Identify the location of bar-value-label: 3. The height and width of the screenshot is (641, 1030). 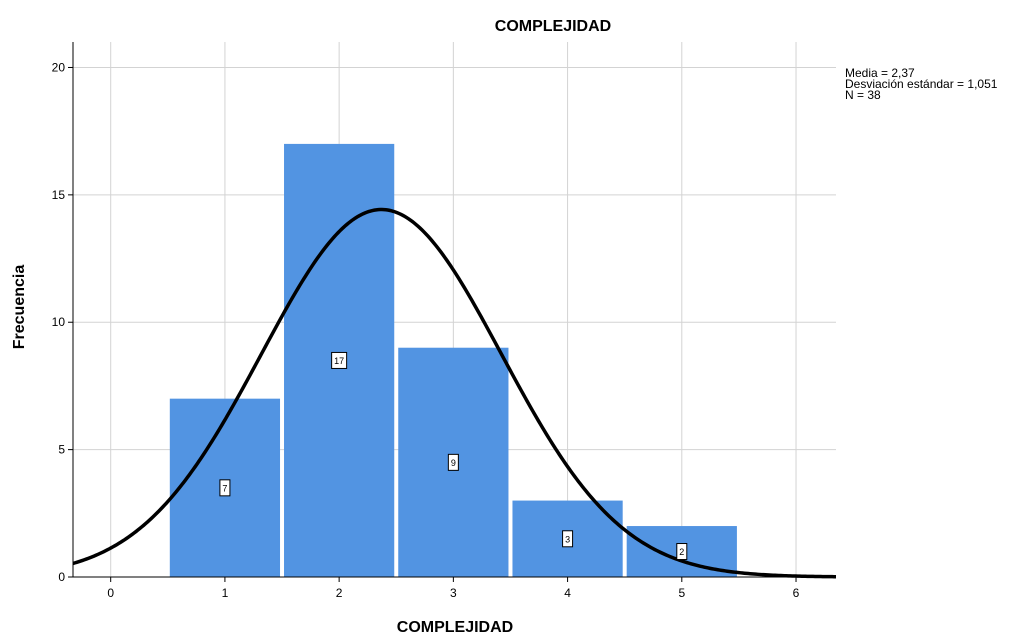
(567, 539).